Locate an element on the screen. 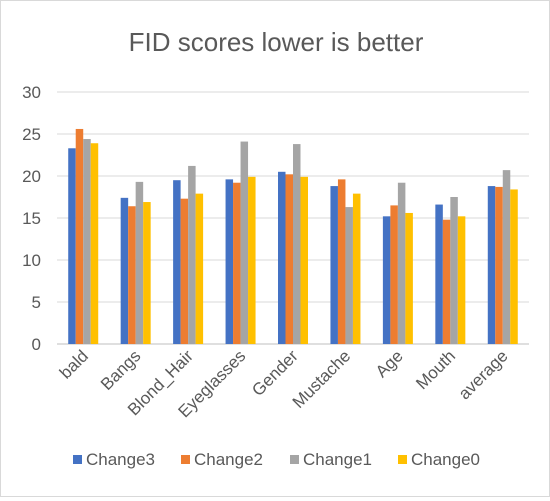 This screenshot has width=550, height=501. bar-change1-bald is located at coordinates (87, 241).